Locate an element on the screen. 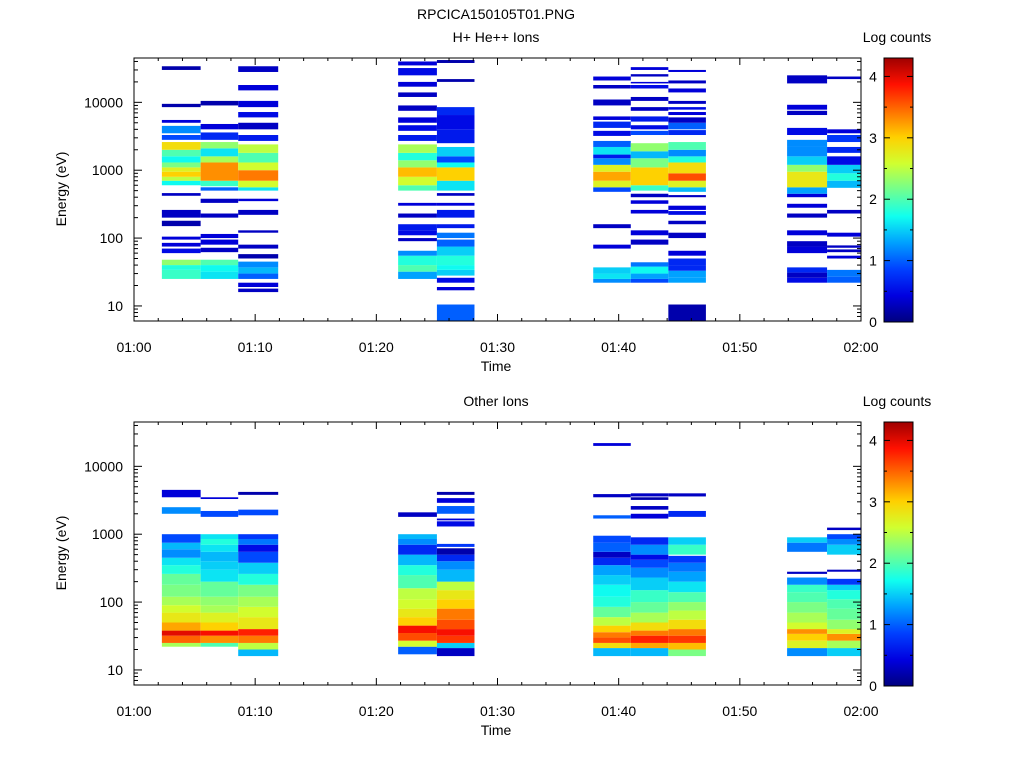  y-tick-label: 10000 is located at coordinates (103, 102).